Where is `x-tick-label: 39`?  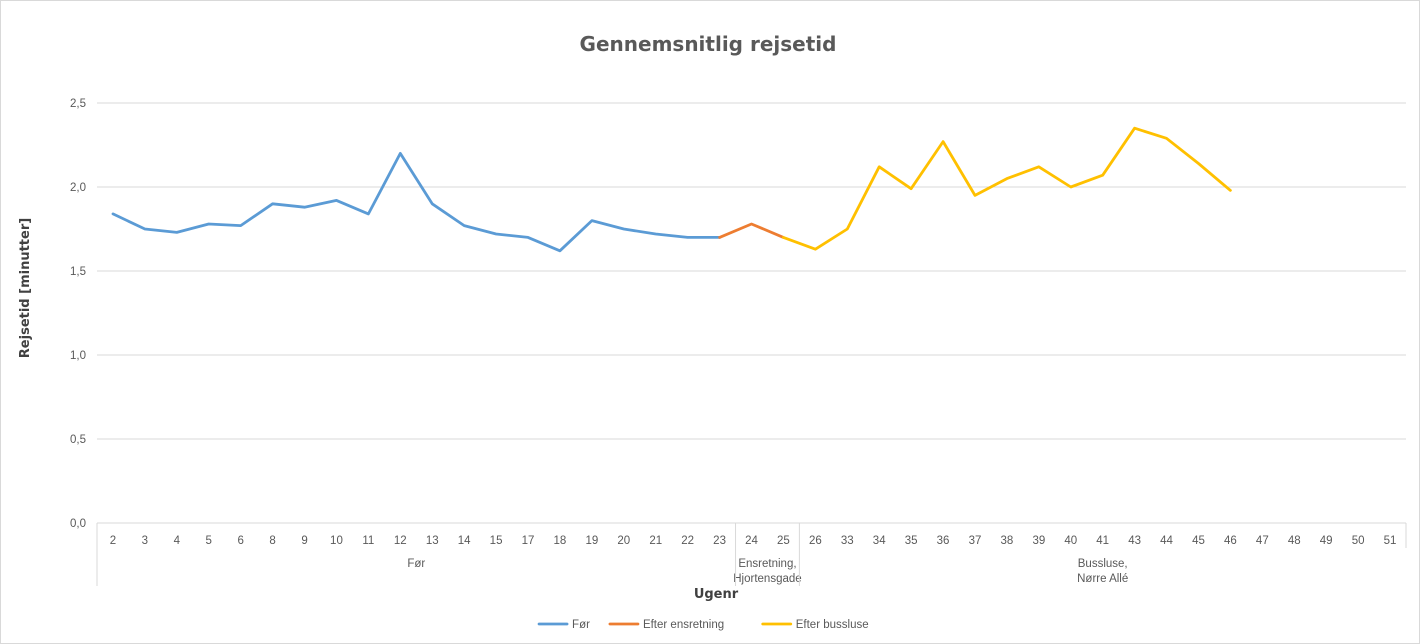
x-tick-label: 39 is located at coordinates (1038, 541).